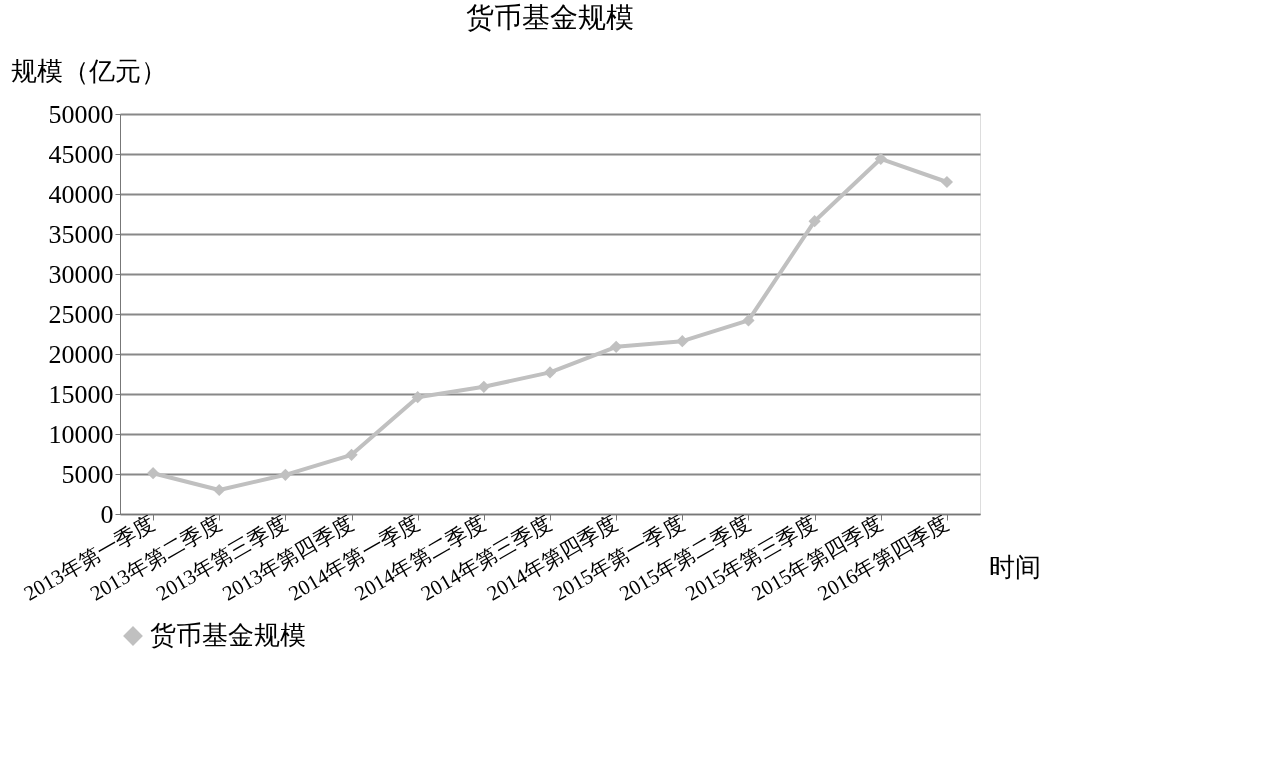 The width and height of the screenshot is (1275, 769). What do you see at coordinates (88, 71) in the screenshot?
I see `y-axis-title: 规模（亿元）` at bounding box center [88, 71].